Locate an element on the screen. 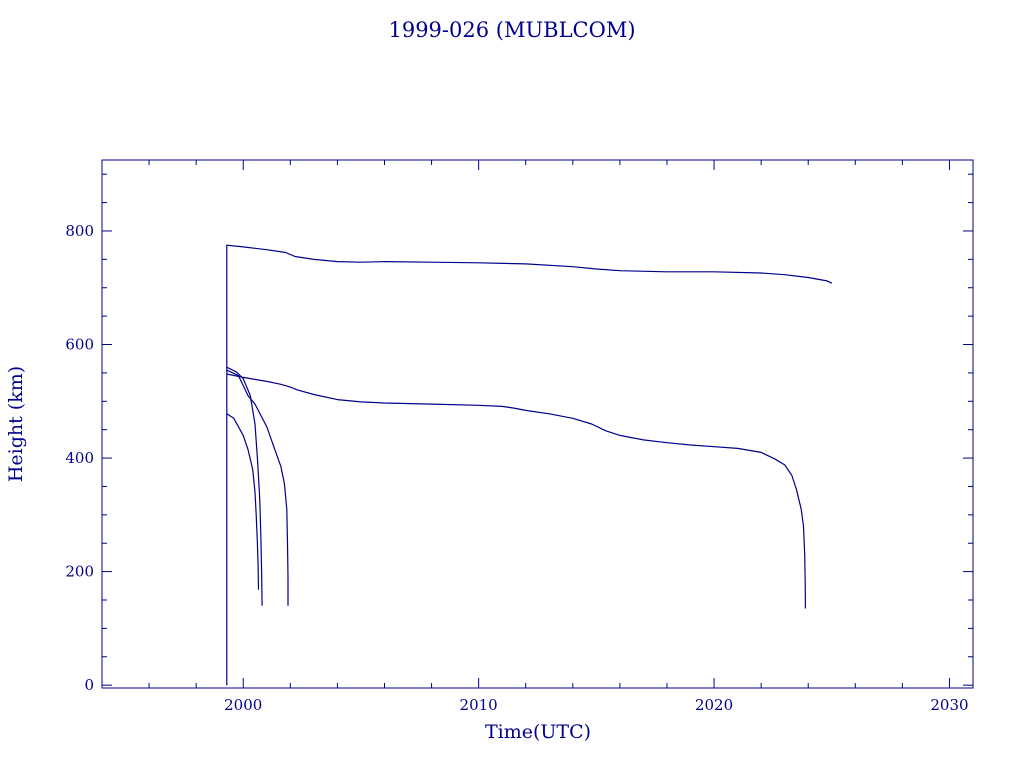 The height and width of the screenshot is (768, 1024). x-axis-label: Time(UTC) is located at coordinates (538, 732).